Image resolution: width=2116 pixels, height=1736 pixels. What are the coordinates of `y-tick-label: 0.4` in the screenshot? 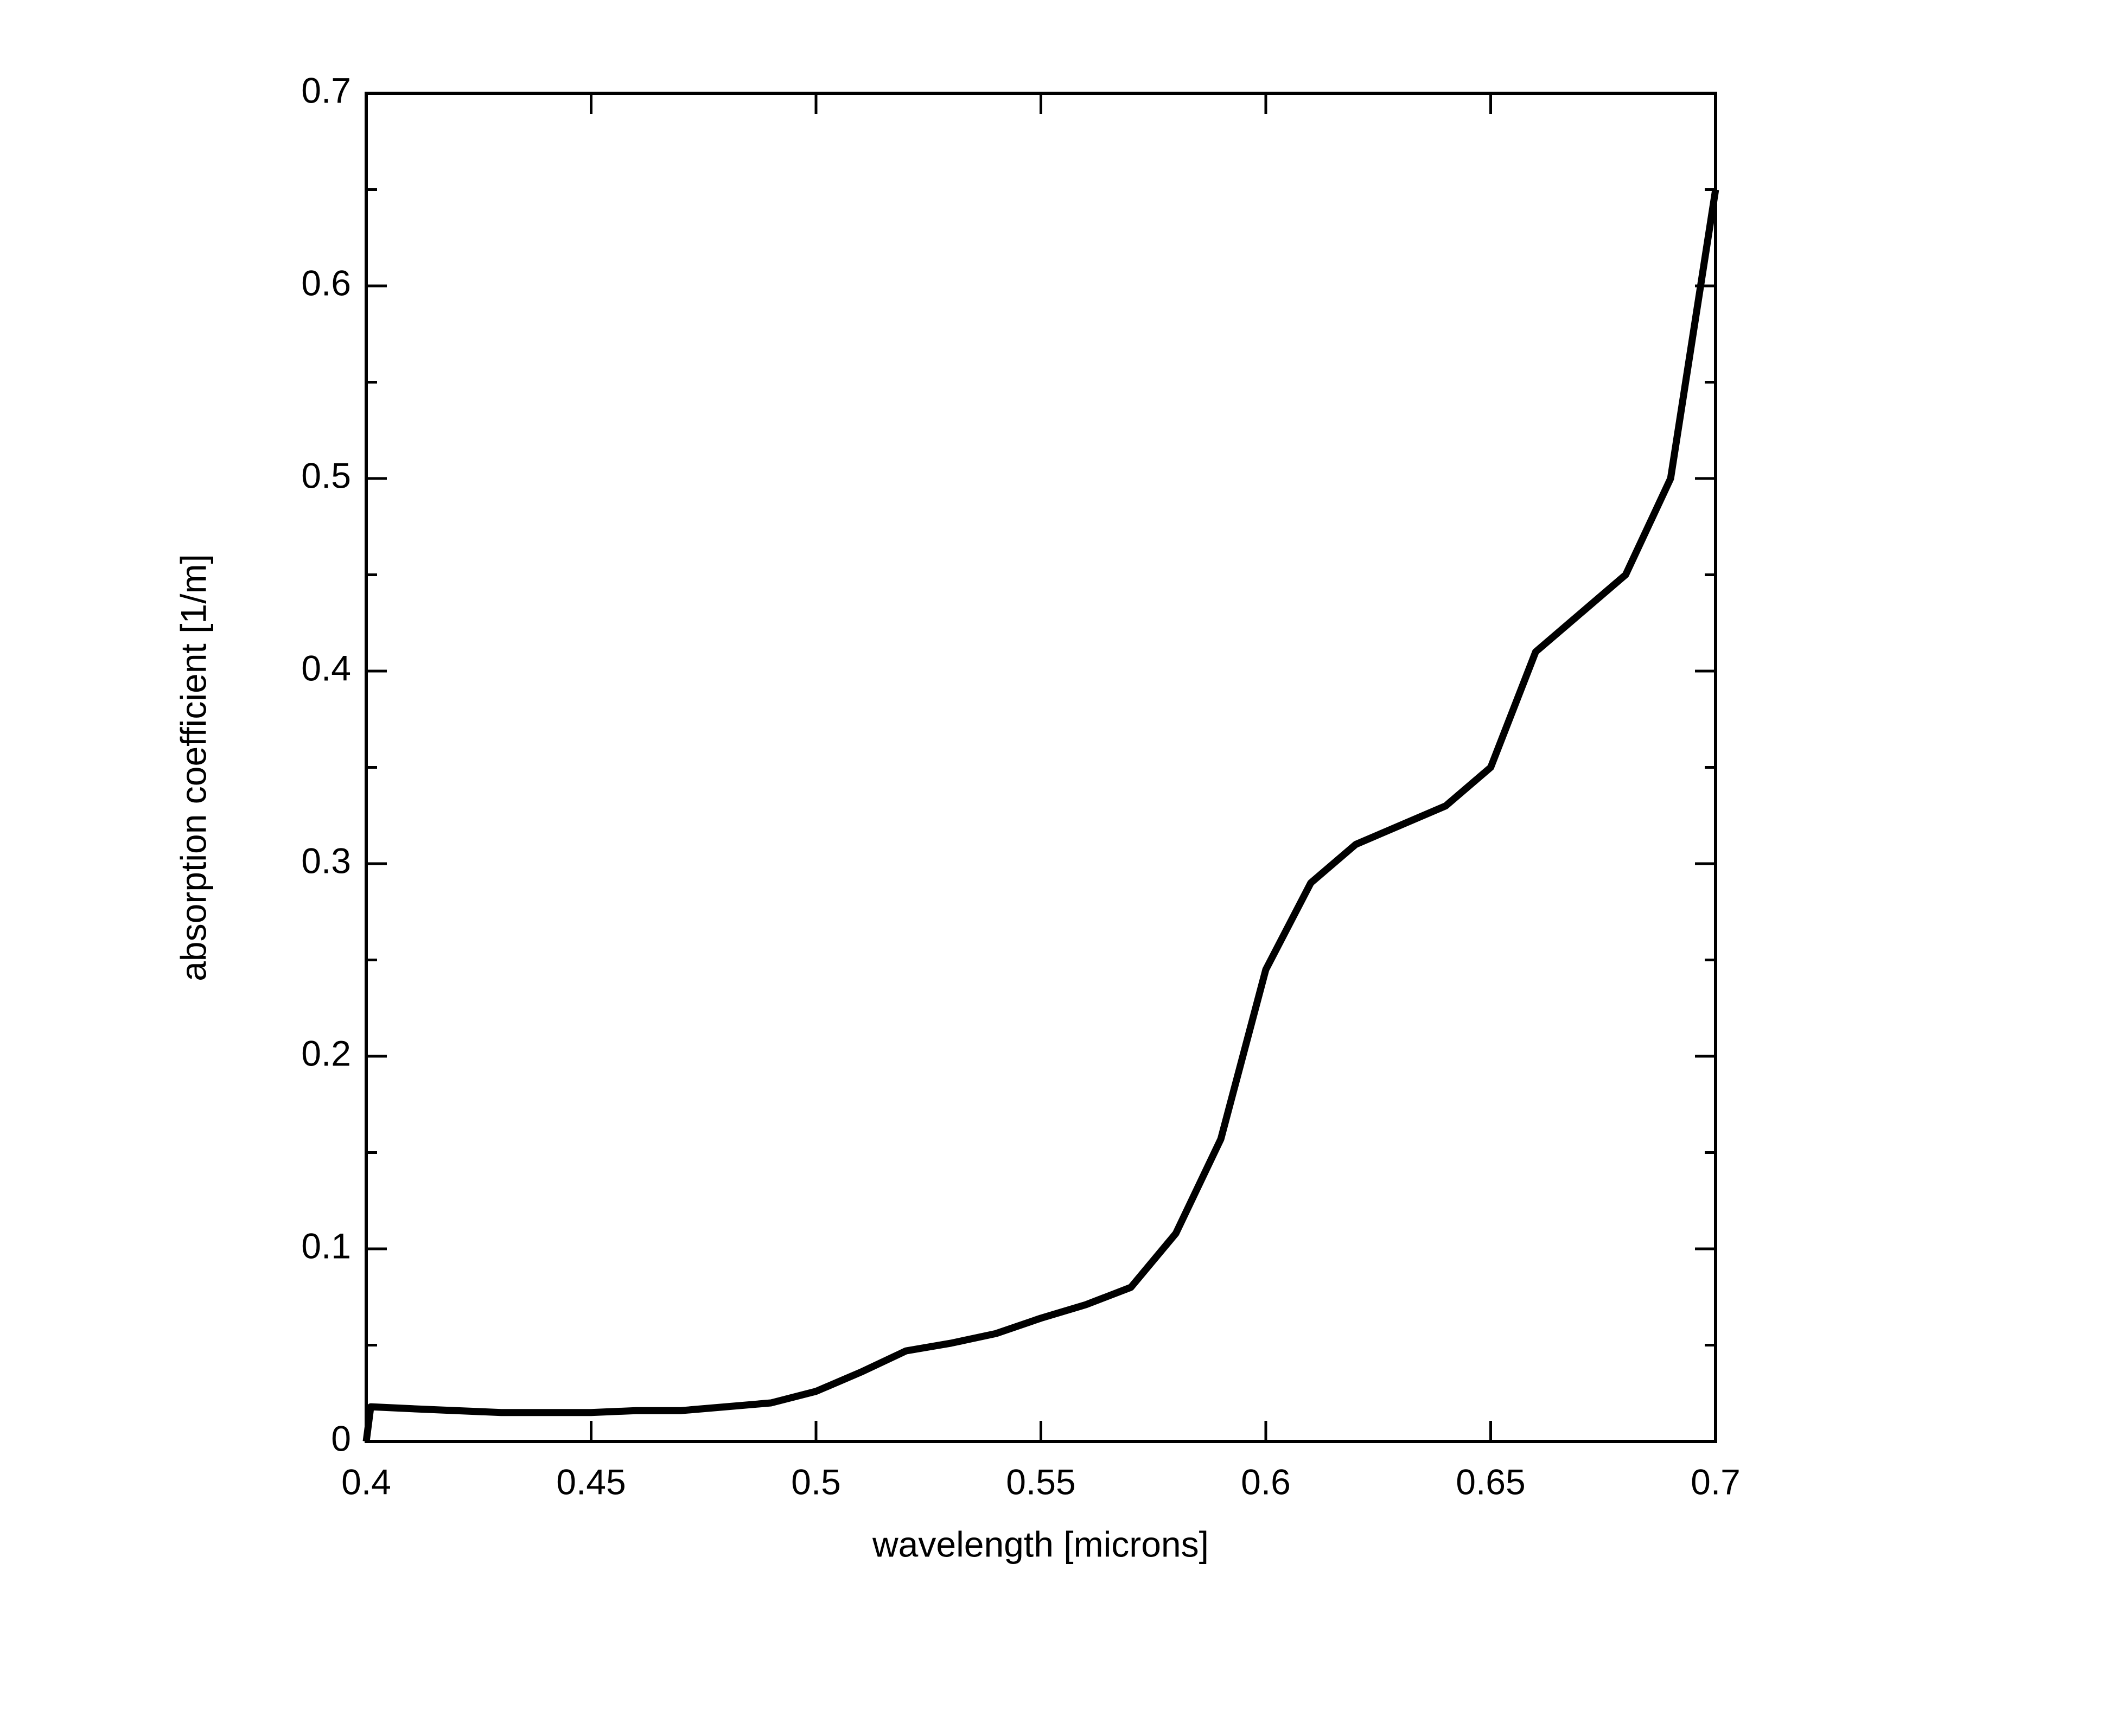 It's located at (326, 668).